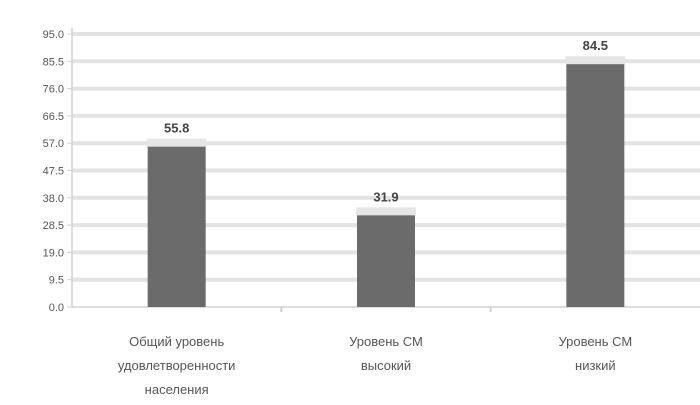 This screenshot has height=405, width=700. Describe the element at coordinates (595, 45) in the screenshot. I see `data-label: 84.5` at that location.